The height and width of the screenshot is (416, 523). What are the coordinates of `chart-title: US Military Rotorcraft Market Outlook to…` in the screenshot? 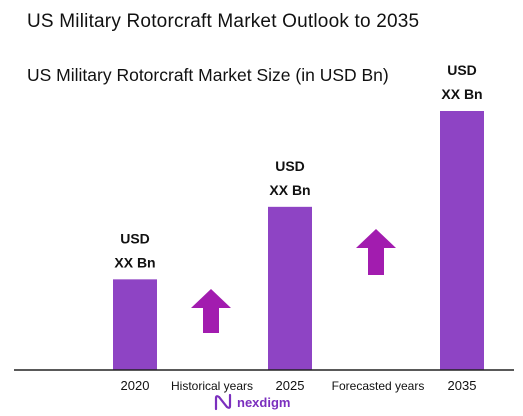 It's located at (223, 21).